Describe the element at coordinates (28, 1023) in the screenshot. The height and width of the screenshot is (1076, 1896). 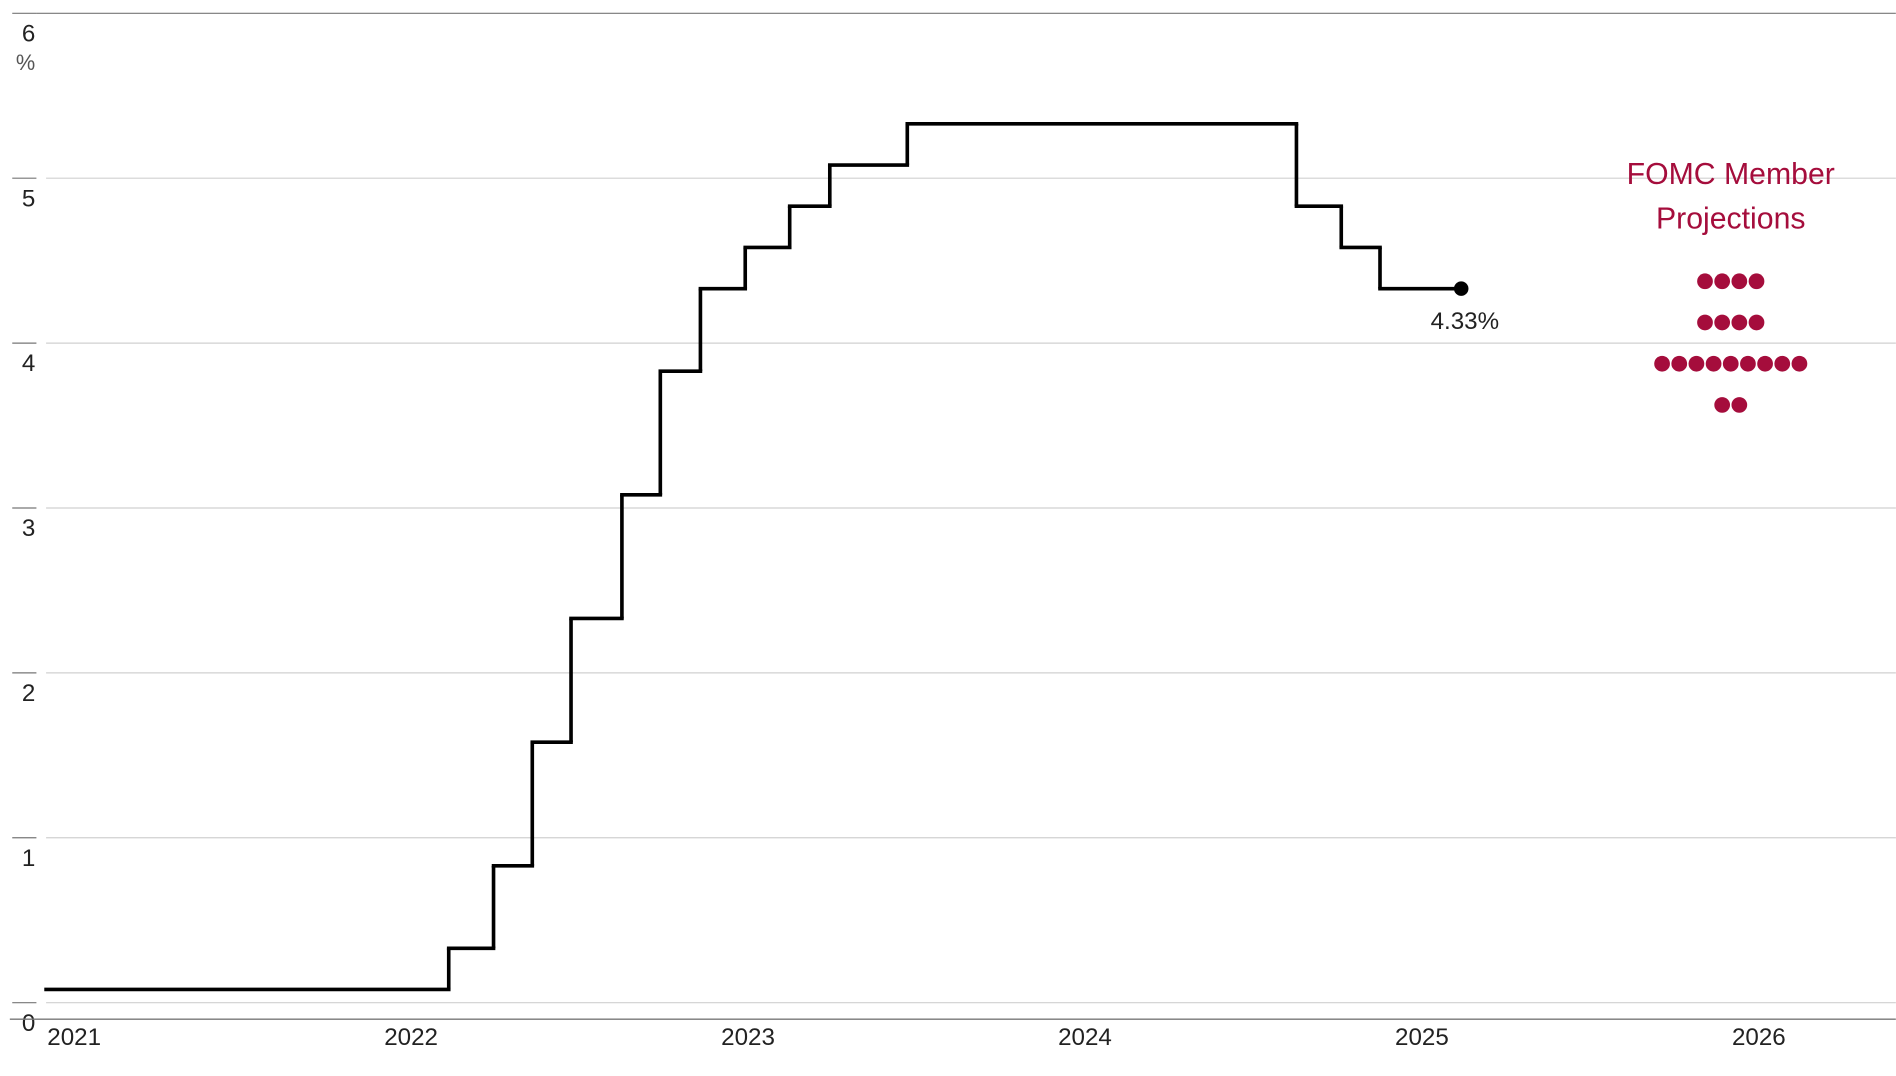
I see `y-tick-label: 0` at that location.